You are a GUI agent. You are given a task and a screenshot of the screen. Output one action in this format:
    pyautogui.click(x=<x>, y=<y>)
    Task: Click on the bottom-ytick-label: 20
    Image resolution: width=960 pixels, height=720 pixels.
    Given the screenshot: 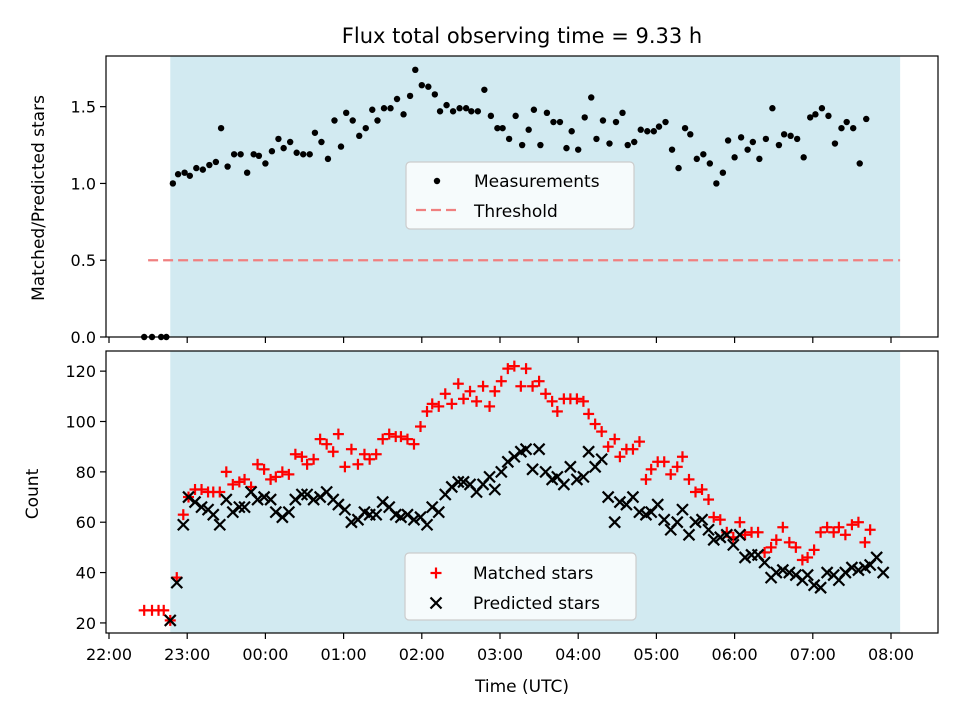 What is the action you would take?
    pyautogui.click(x=86, y=623)
    